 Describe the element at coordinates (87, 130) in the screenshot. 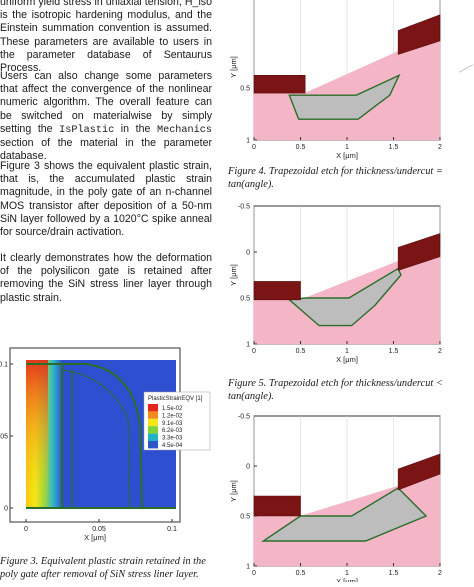

I see `isplastic-keyword: IsPlastic` at that location.